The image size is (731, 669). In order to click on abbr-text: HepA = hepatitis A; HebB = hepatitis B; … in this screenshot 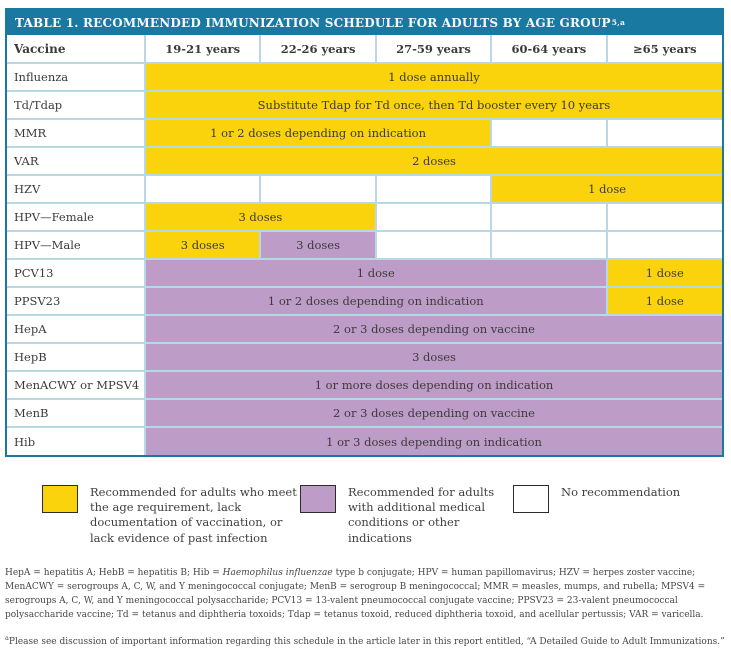, I will do `click(114, 572)`.